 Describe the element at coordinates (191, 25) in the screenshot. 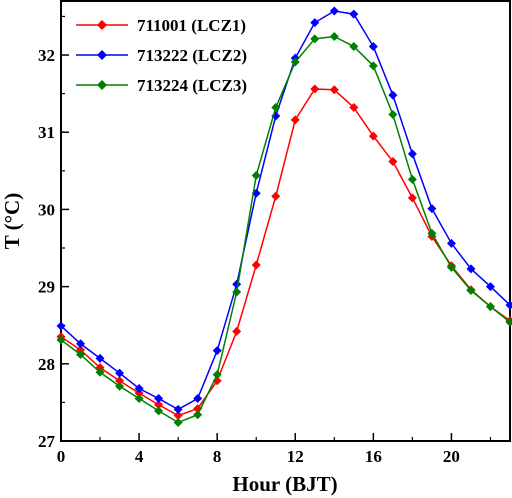

I see `legend-label-0: 711001 (LCZ1)` at that location.